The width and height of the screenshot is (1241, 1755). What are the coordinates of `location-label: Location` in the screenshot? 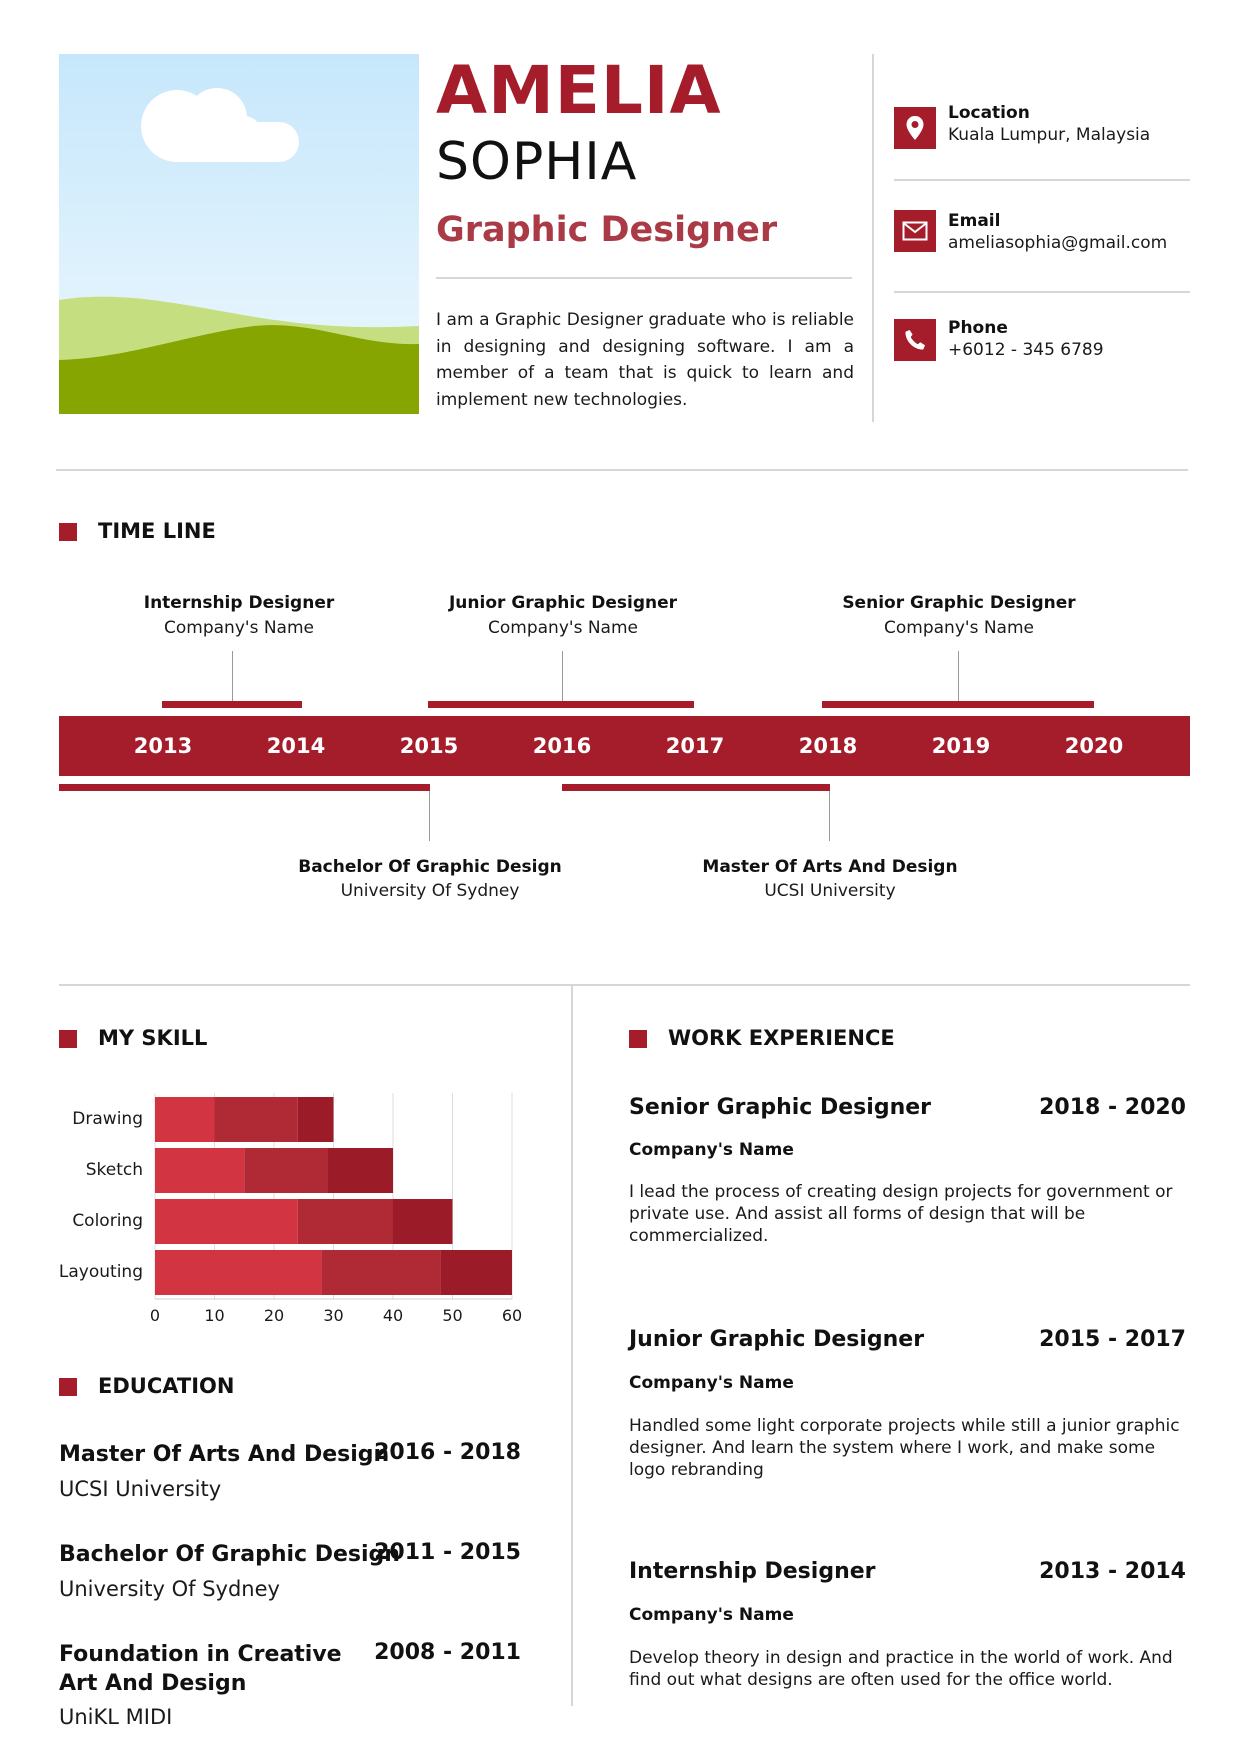 It's located at (989, 113).